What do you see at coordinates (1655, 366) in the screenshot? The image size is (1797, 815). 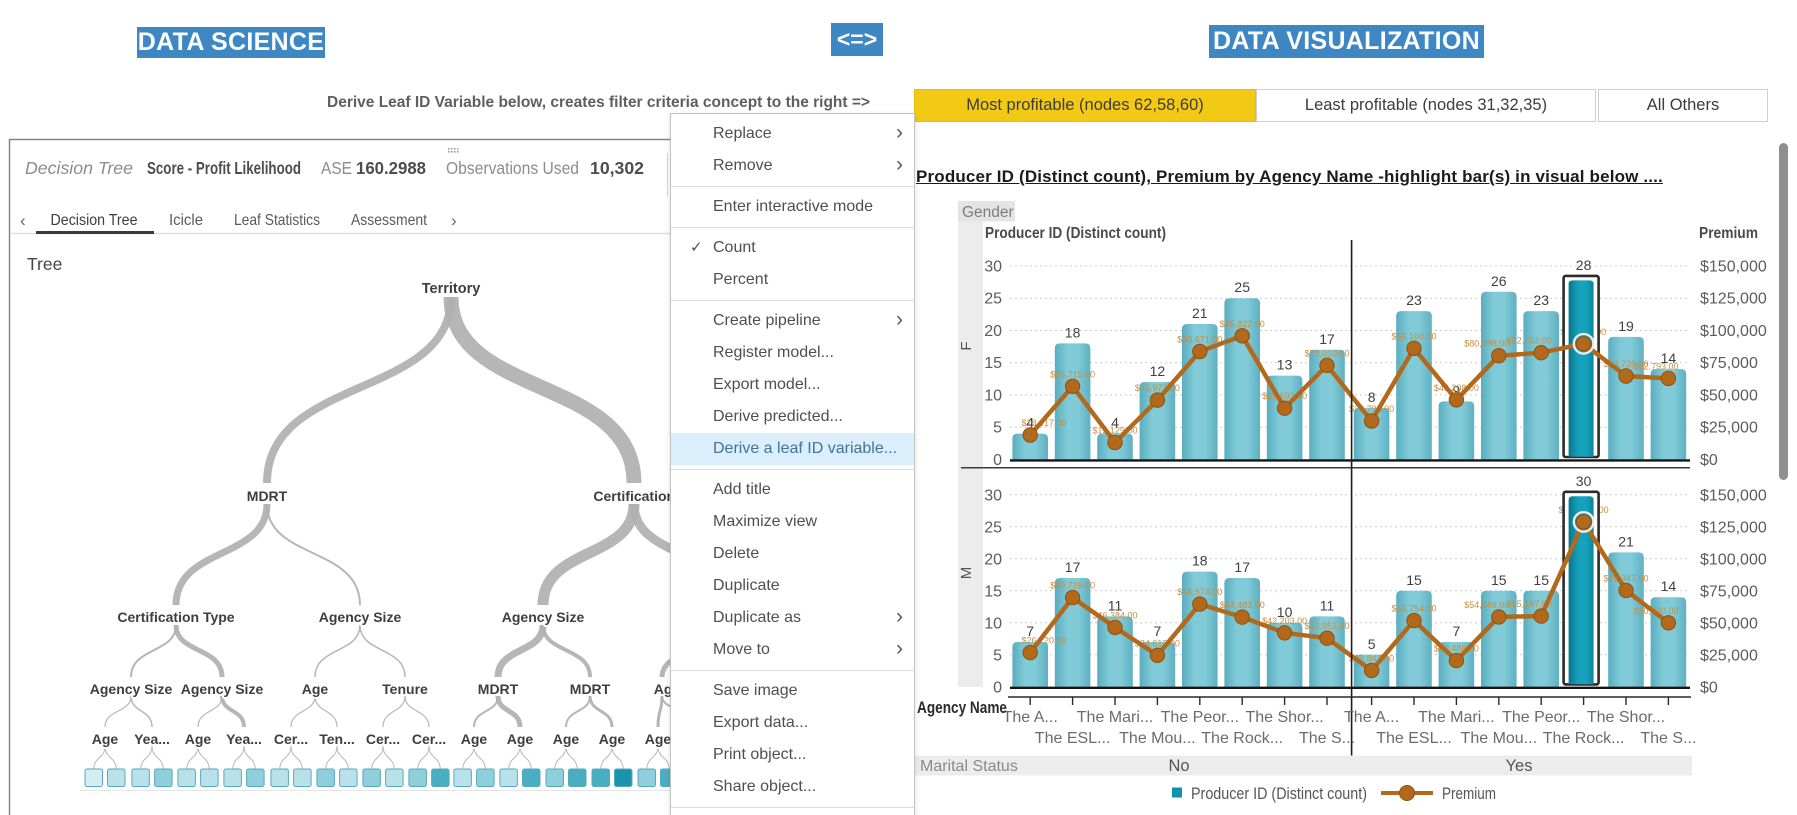 I see `svg-text: $62,793.00` at bounding box center [1655, 366].